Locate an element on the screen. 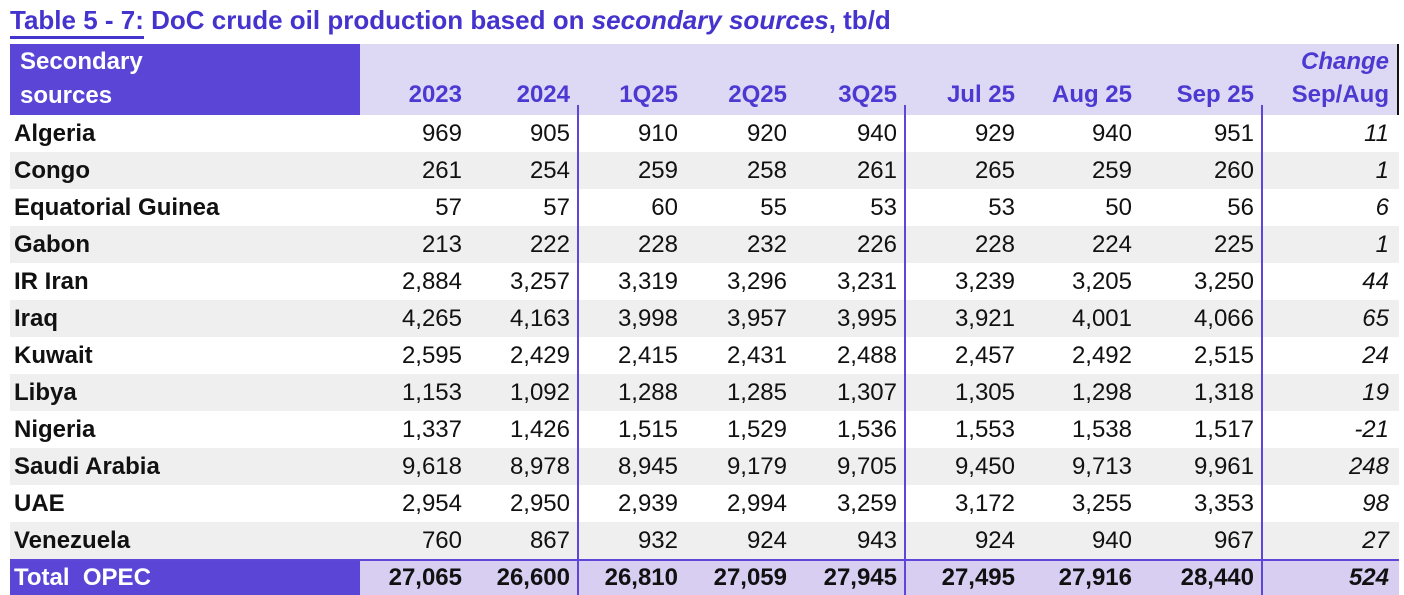 The width and height of the screenshot is (1404, 595). value-cell: 226 is located at coordinates (876, 244).